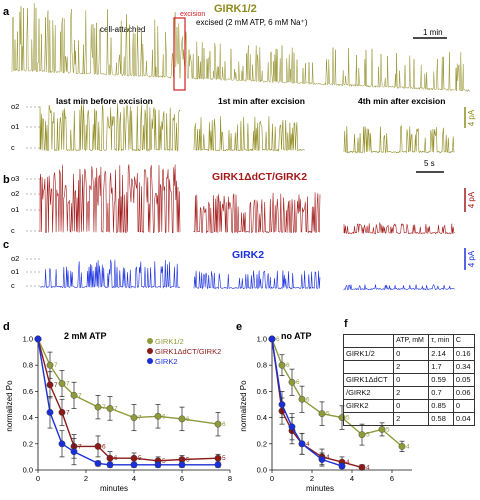  I want to click on panel-b-letter: b, so click(6, 180).